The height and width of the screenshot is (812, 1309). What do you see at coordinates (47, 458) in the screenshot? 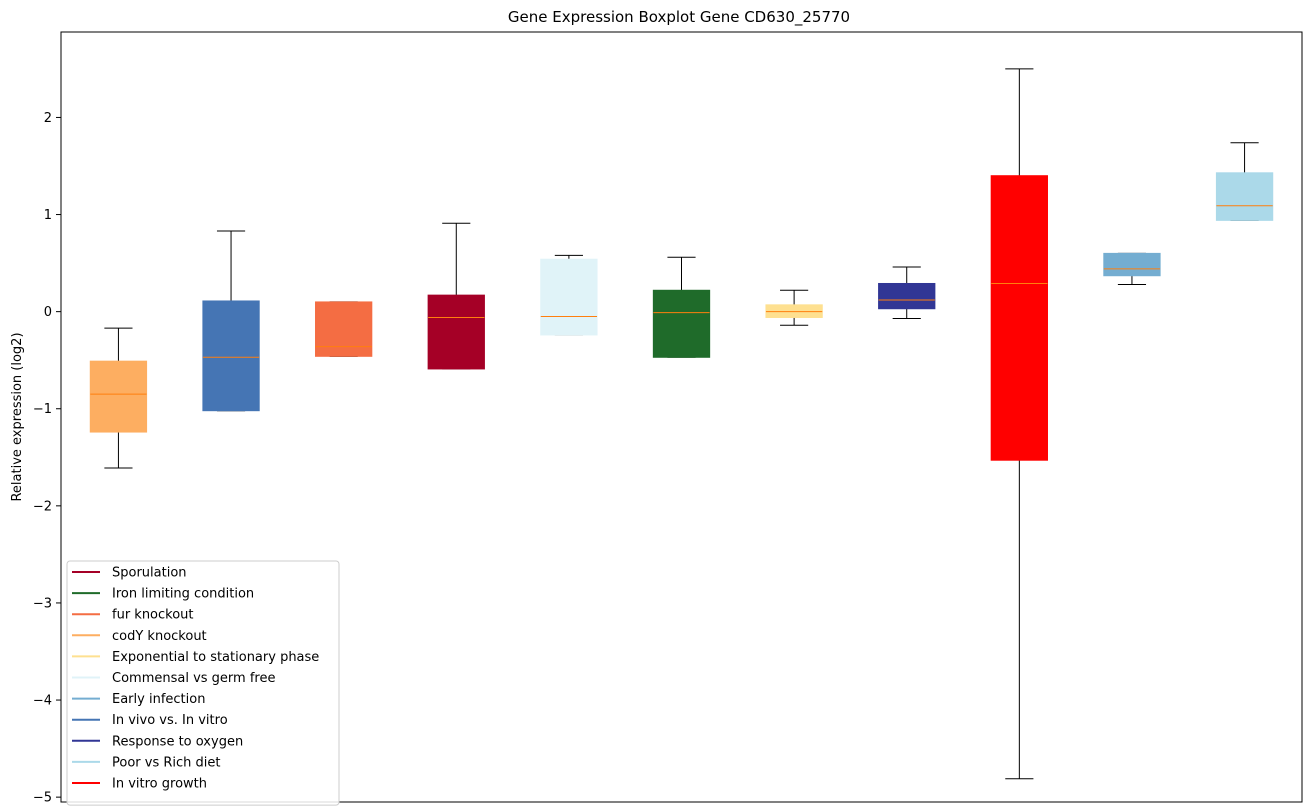
I see `y-ticks: −5 −4 −3 −2 −1 0 1 2` at bounding box center [47, 458].